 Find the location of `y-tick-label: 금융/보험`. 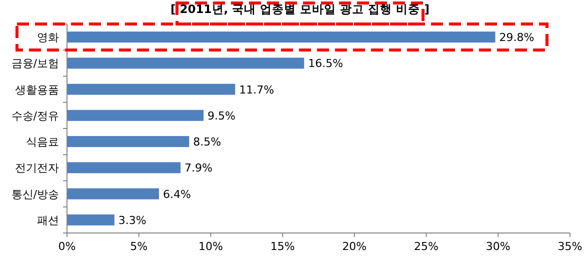

y-tick-label: 금융/보험 is located at coordinates (35, 63).